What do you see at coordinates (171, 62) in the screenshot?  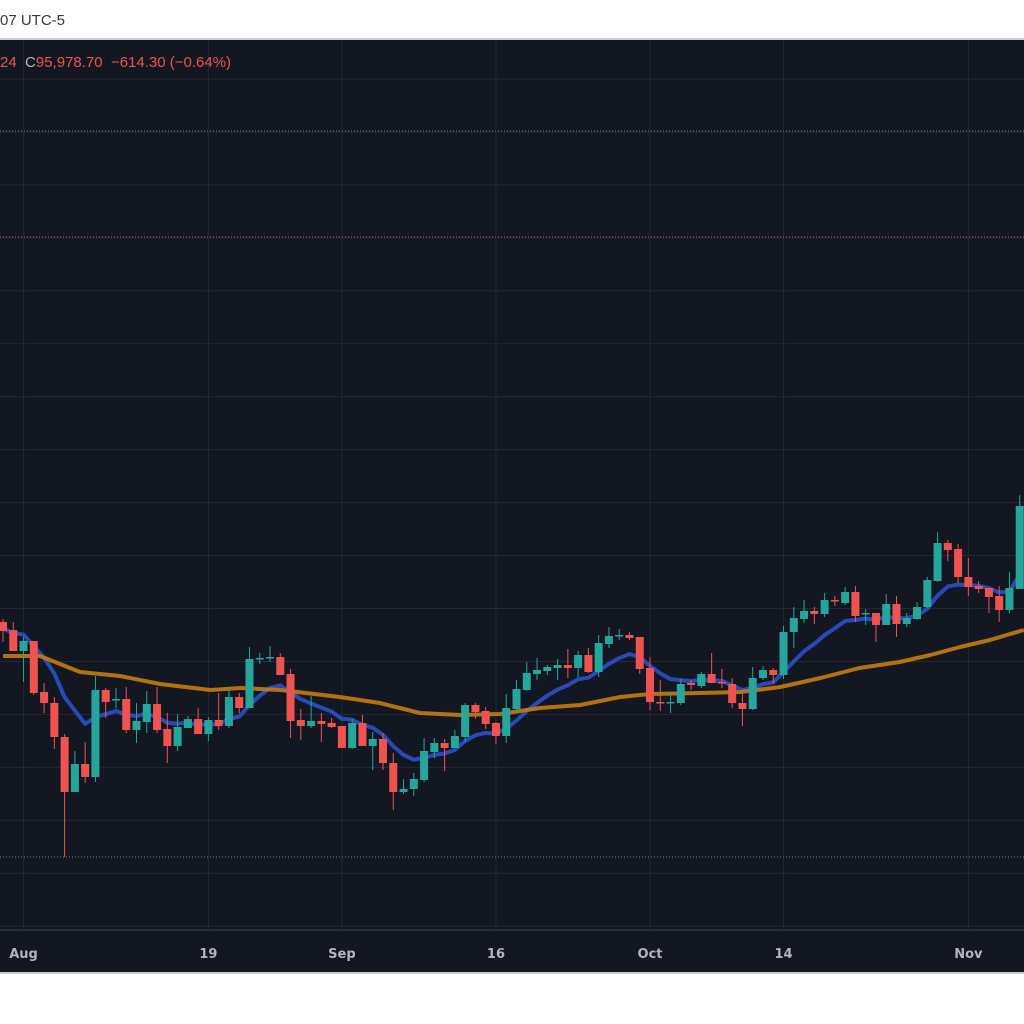 I see `change-value: −614.30 (−0.64%)` at bounding box center [171, 62].